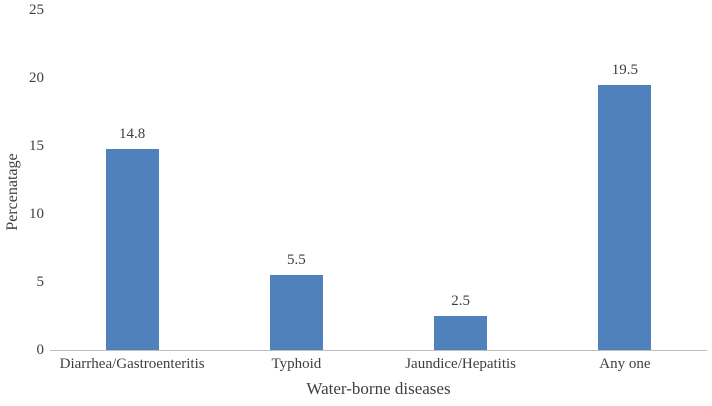  Describe the element at coordinates (36, 146) in the screenshot. I see `y-tick-label: 15` at that location.